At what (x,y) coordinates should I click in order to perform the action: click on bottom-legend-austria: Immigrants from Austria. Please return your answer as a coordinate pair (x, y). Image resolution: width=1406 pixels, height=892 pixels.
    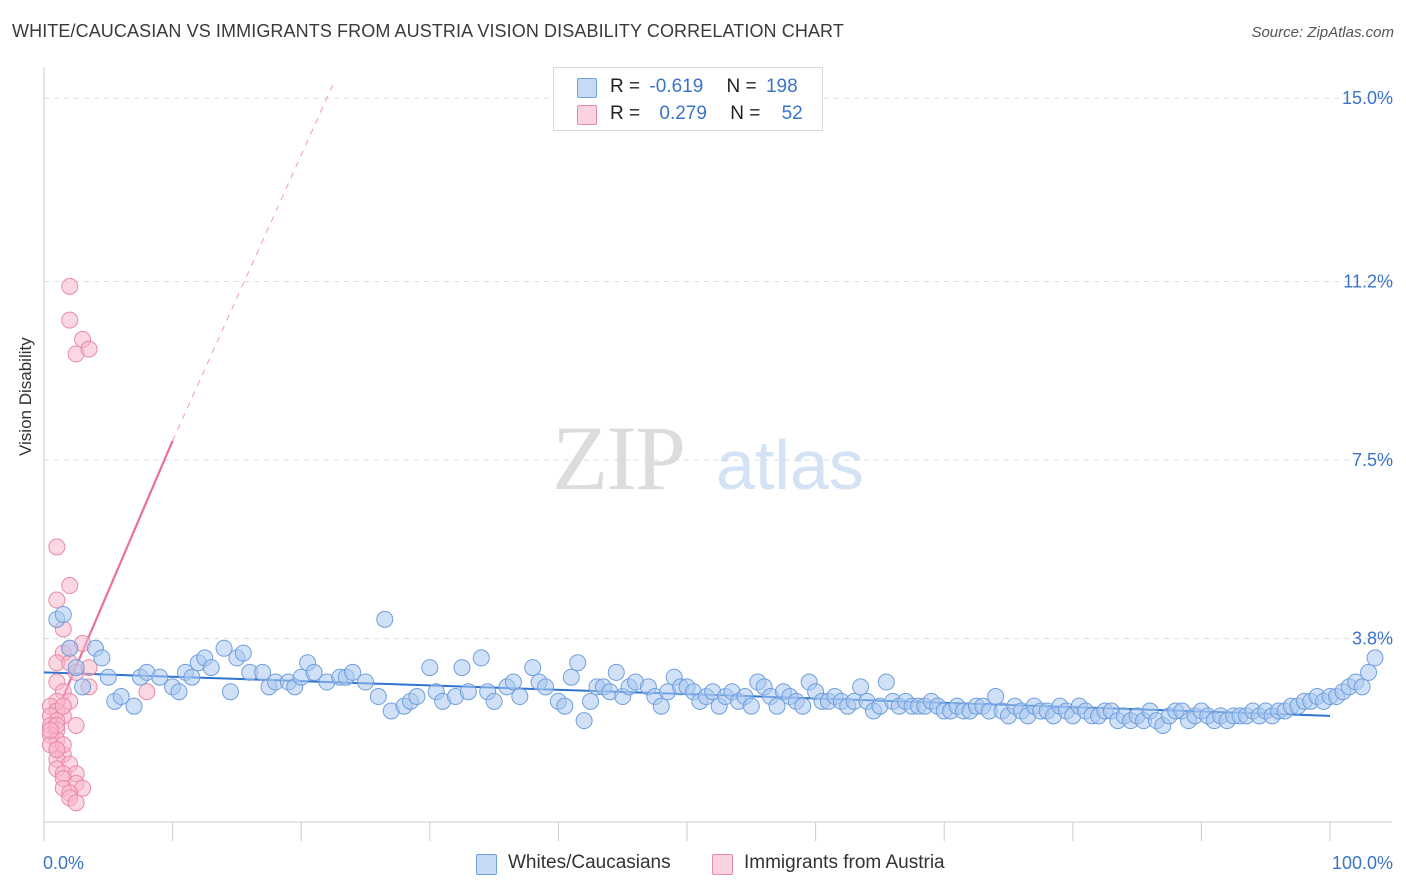
    Looking at the image, I should click on (828, 863).